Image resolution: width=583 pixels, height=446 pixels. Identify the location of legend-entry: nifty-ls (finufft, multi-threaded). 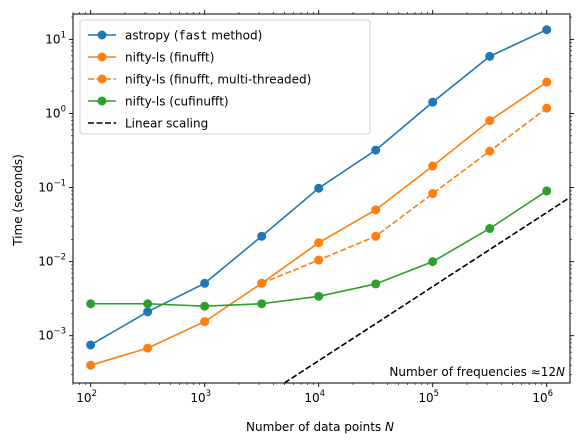
(199, 80).